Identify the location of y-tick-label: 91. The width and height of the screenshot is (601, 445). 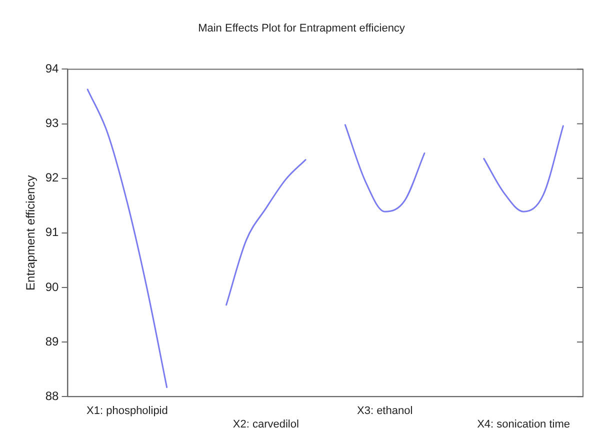
(52, 232).